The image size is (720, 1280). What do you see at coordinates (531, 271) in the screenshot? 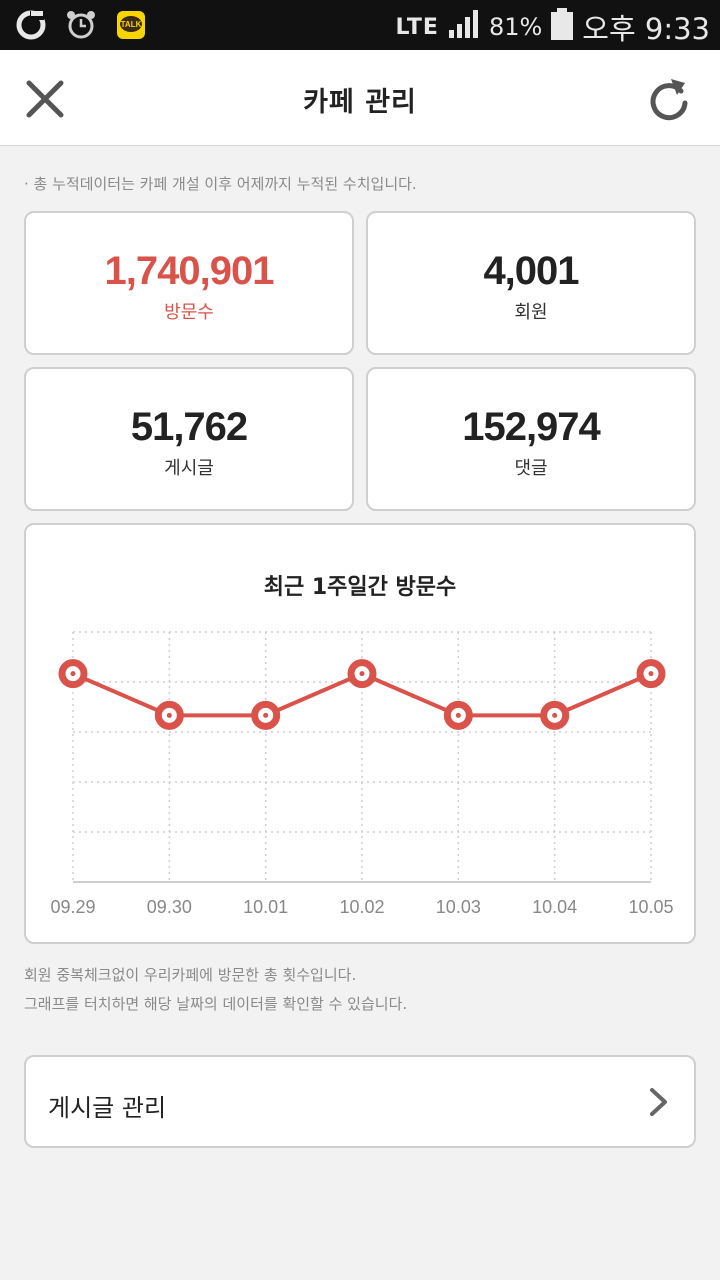
I see `stat-value-members: 4,001` at bounding box center [531, 271].